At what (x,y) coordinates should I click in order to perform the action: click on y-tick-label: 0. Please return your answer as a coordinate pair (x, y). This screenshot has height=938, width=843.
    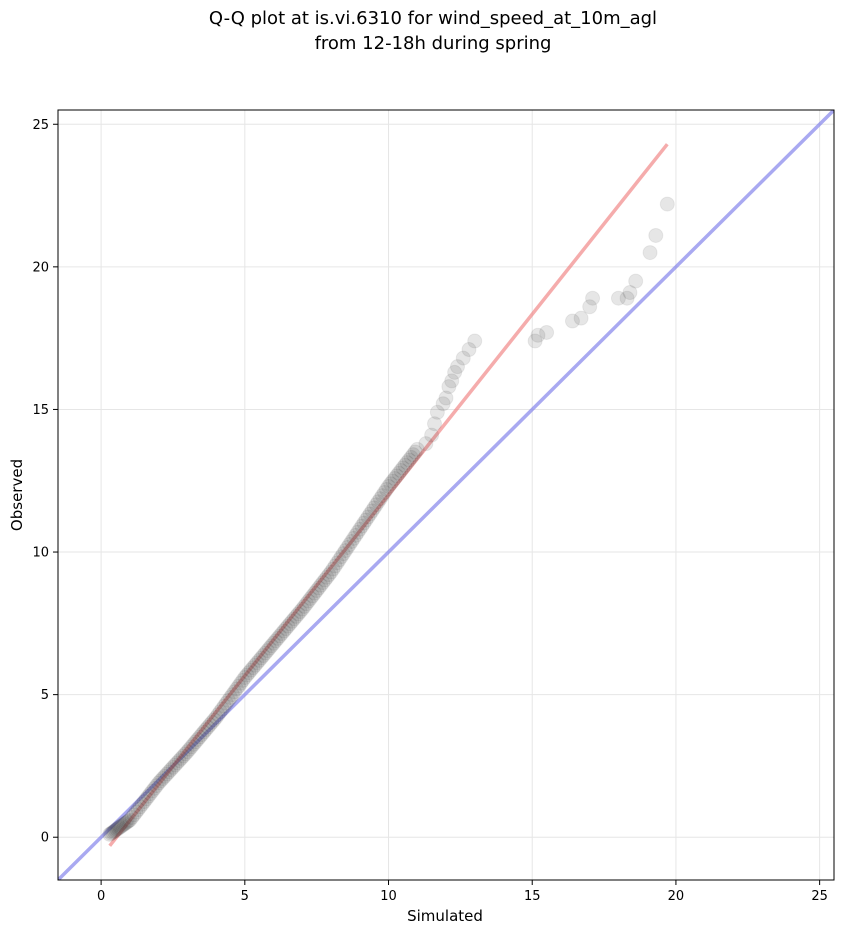
    Looking at the image, I should click on (45, 838).